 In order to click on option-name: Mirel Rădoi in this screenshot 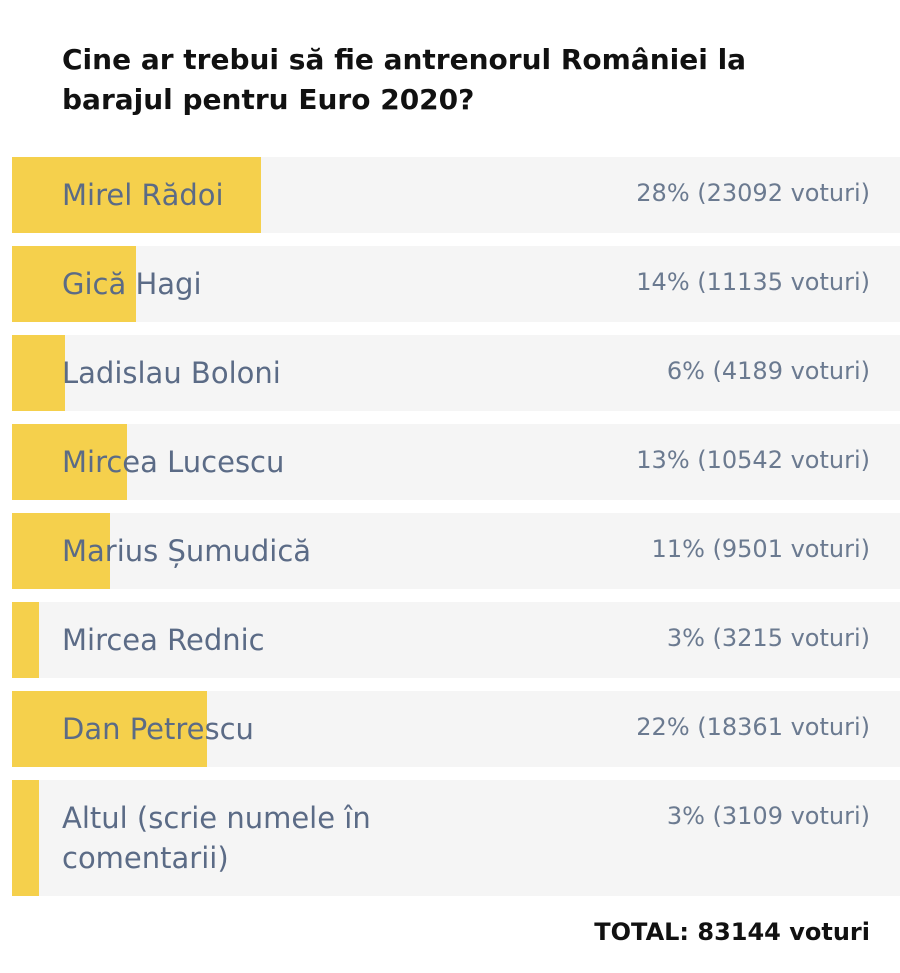, I will do `click(143, 195)`.